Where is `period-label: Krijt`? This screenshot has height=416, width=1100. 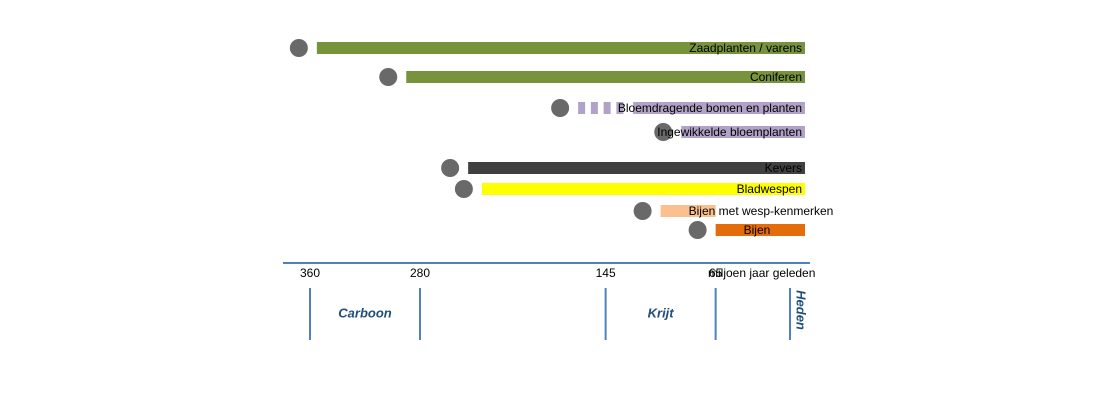 period-label: Krijt is located at coordinates (661, 312).